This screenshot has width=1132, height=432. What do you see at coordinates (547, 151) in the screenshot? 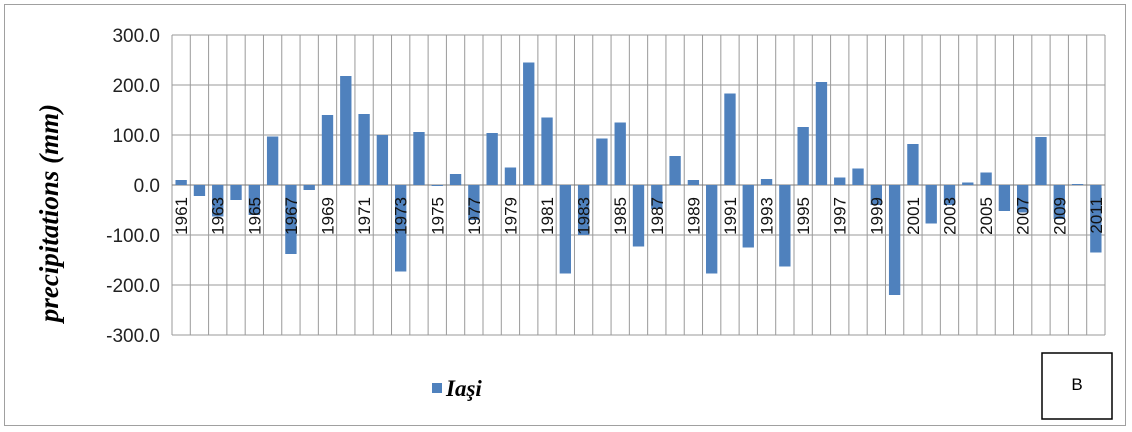
I see `bar-1981` at bounding box center [547, 151].